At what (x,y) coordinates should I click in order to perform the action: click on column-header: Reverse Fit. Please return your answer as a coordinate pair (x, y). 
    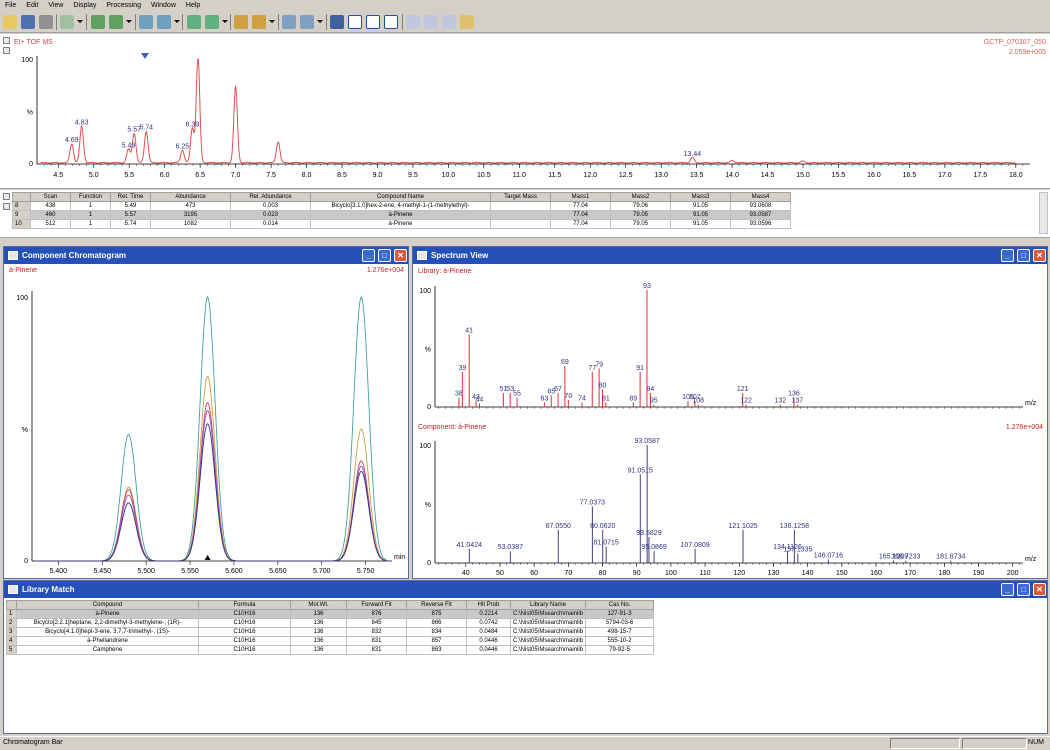
    Looking at the image, I should click on (436, 605).